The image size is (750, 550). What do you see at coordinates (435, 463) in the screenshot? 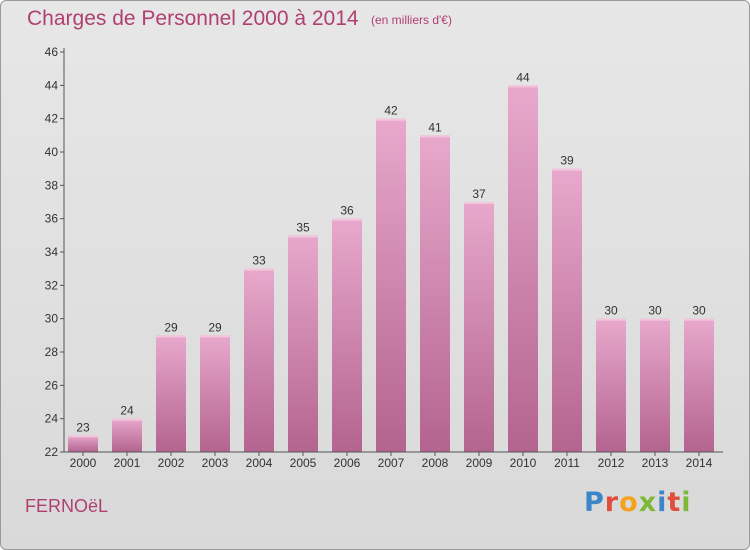
I see `x-tick-label: 2008` at bounding box center [435, 463].